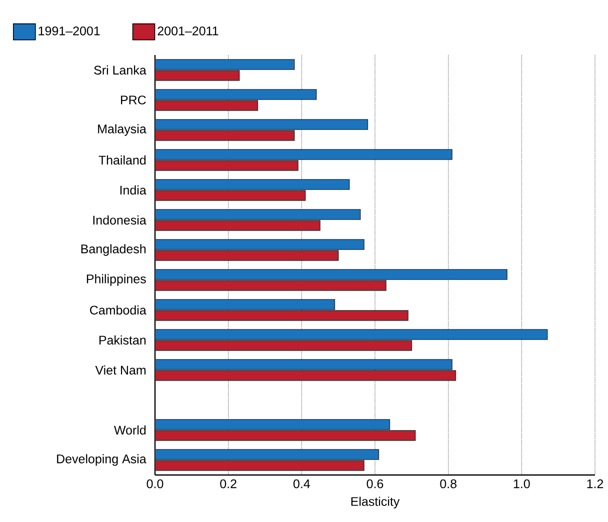 The width and height of the screenshot is (608, 522). I want to click on y-tick-label: Thailand, so click(122, 160).